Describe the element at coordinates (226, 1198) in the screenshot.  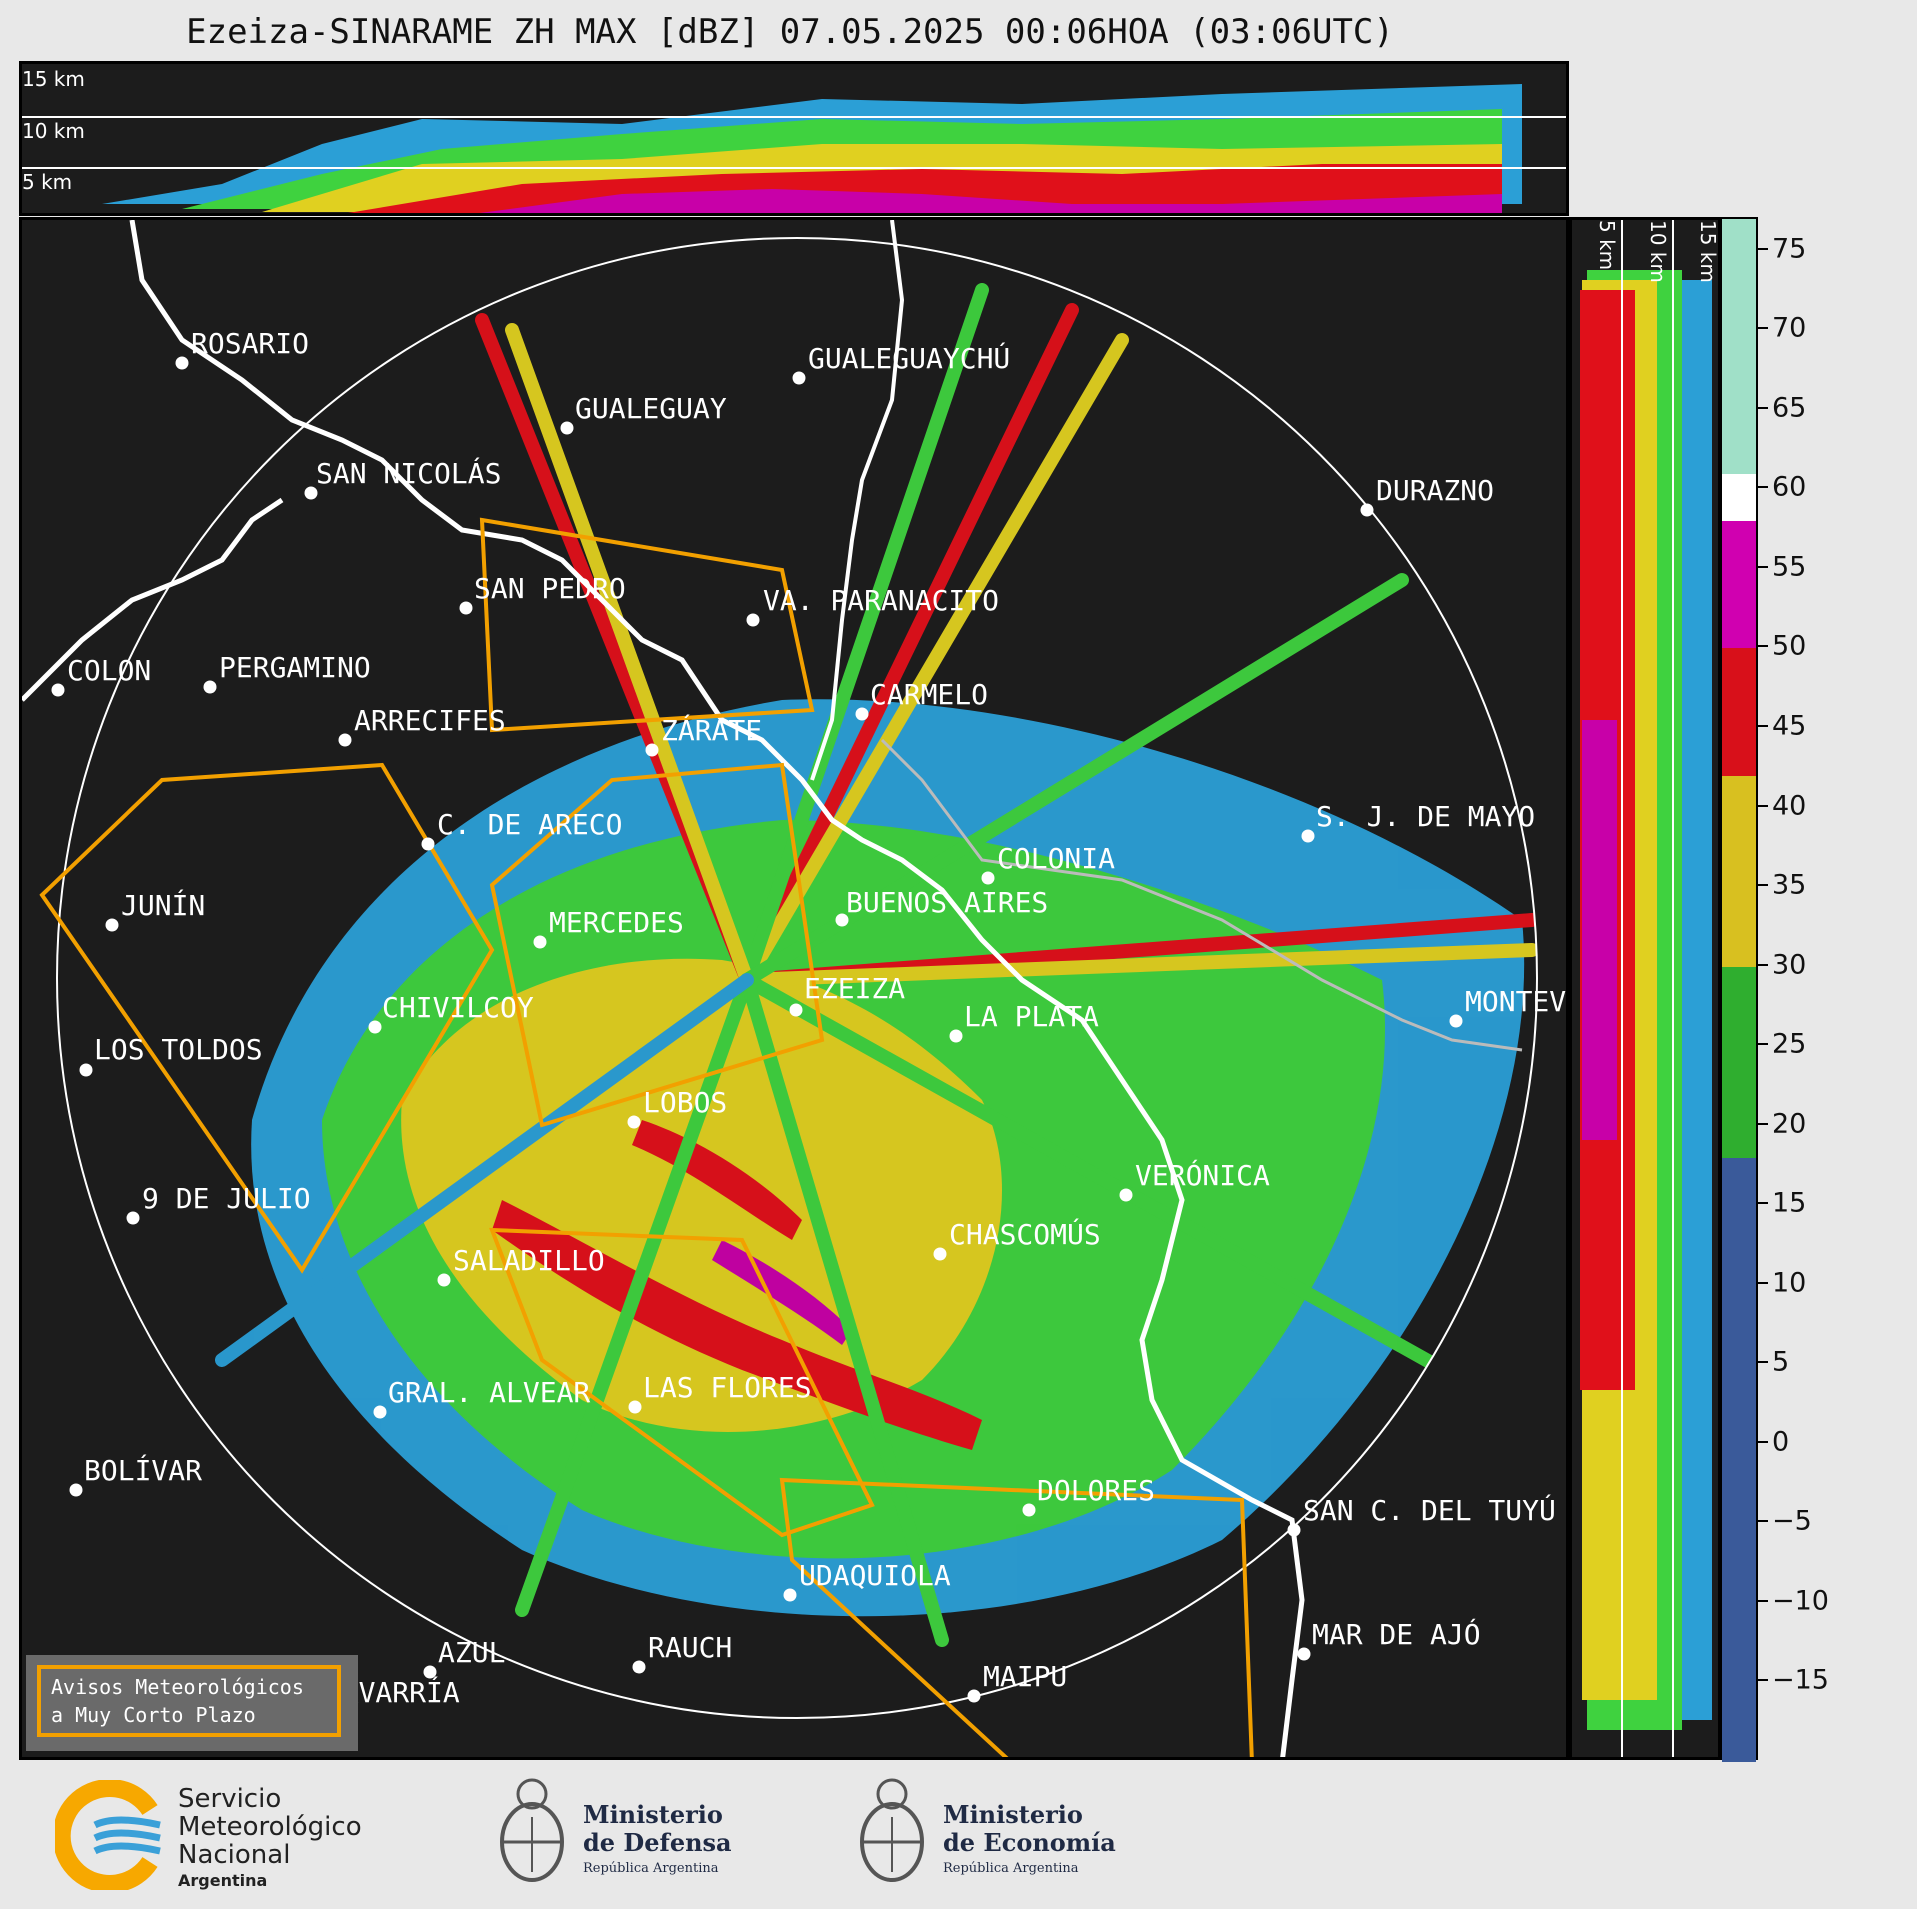
I see `city-label-9-de-julio: 9 DE JULIO` at that location.